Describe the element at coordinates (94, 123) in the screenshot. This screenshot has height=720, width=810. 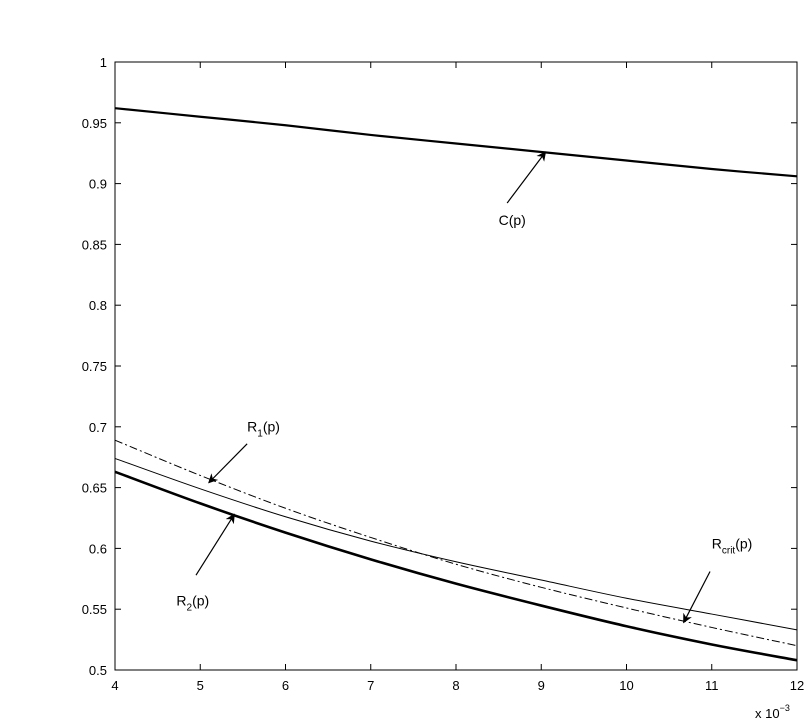
I see `y-tick-label: 0.95` at that location.